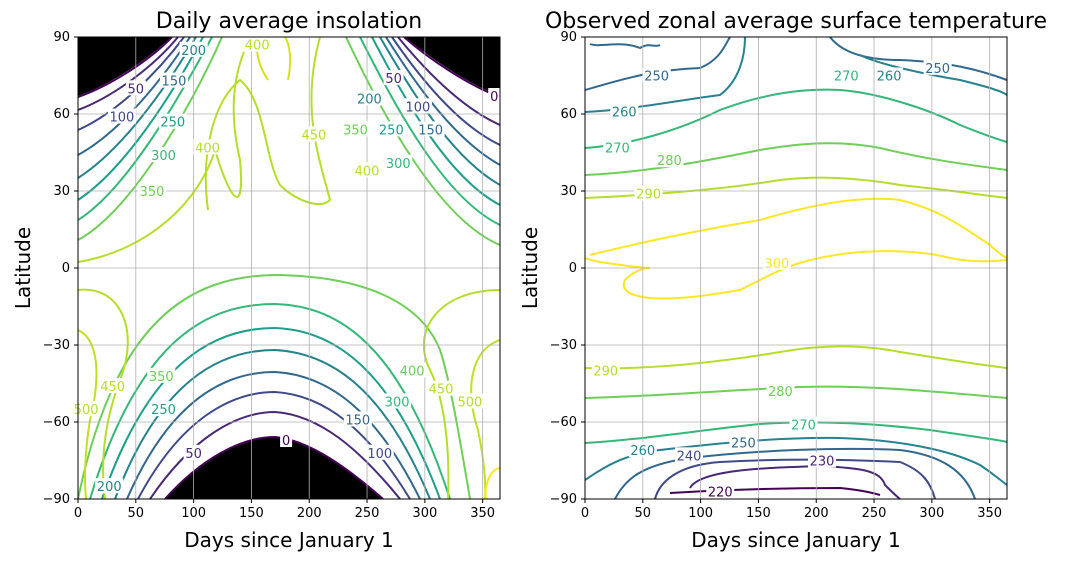  I want to click on contour-label: 150, so click(174, 82).